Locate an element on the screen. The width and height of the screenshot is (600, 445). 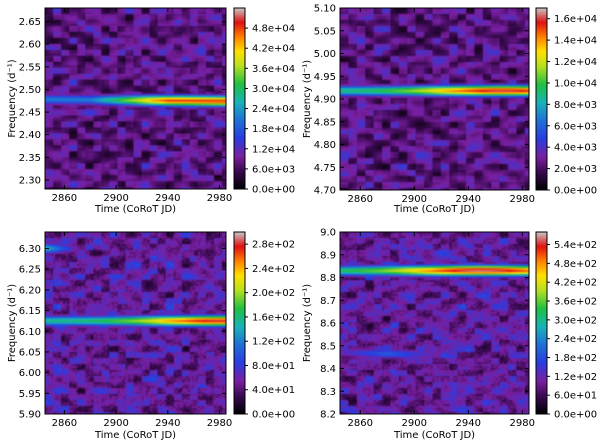
y-tick-label: 5.90 is located at coordinates (30, 415).